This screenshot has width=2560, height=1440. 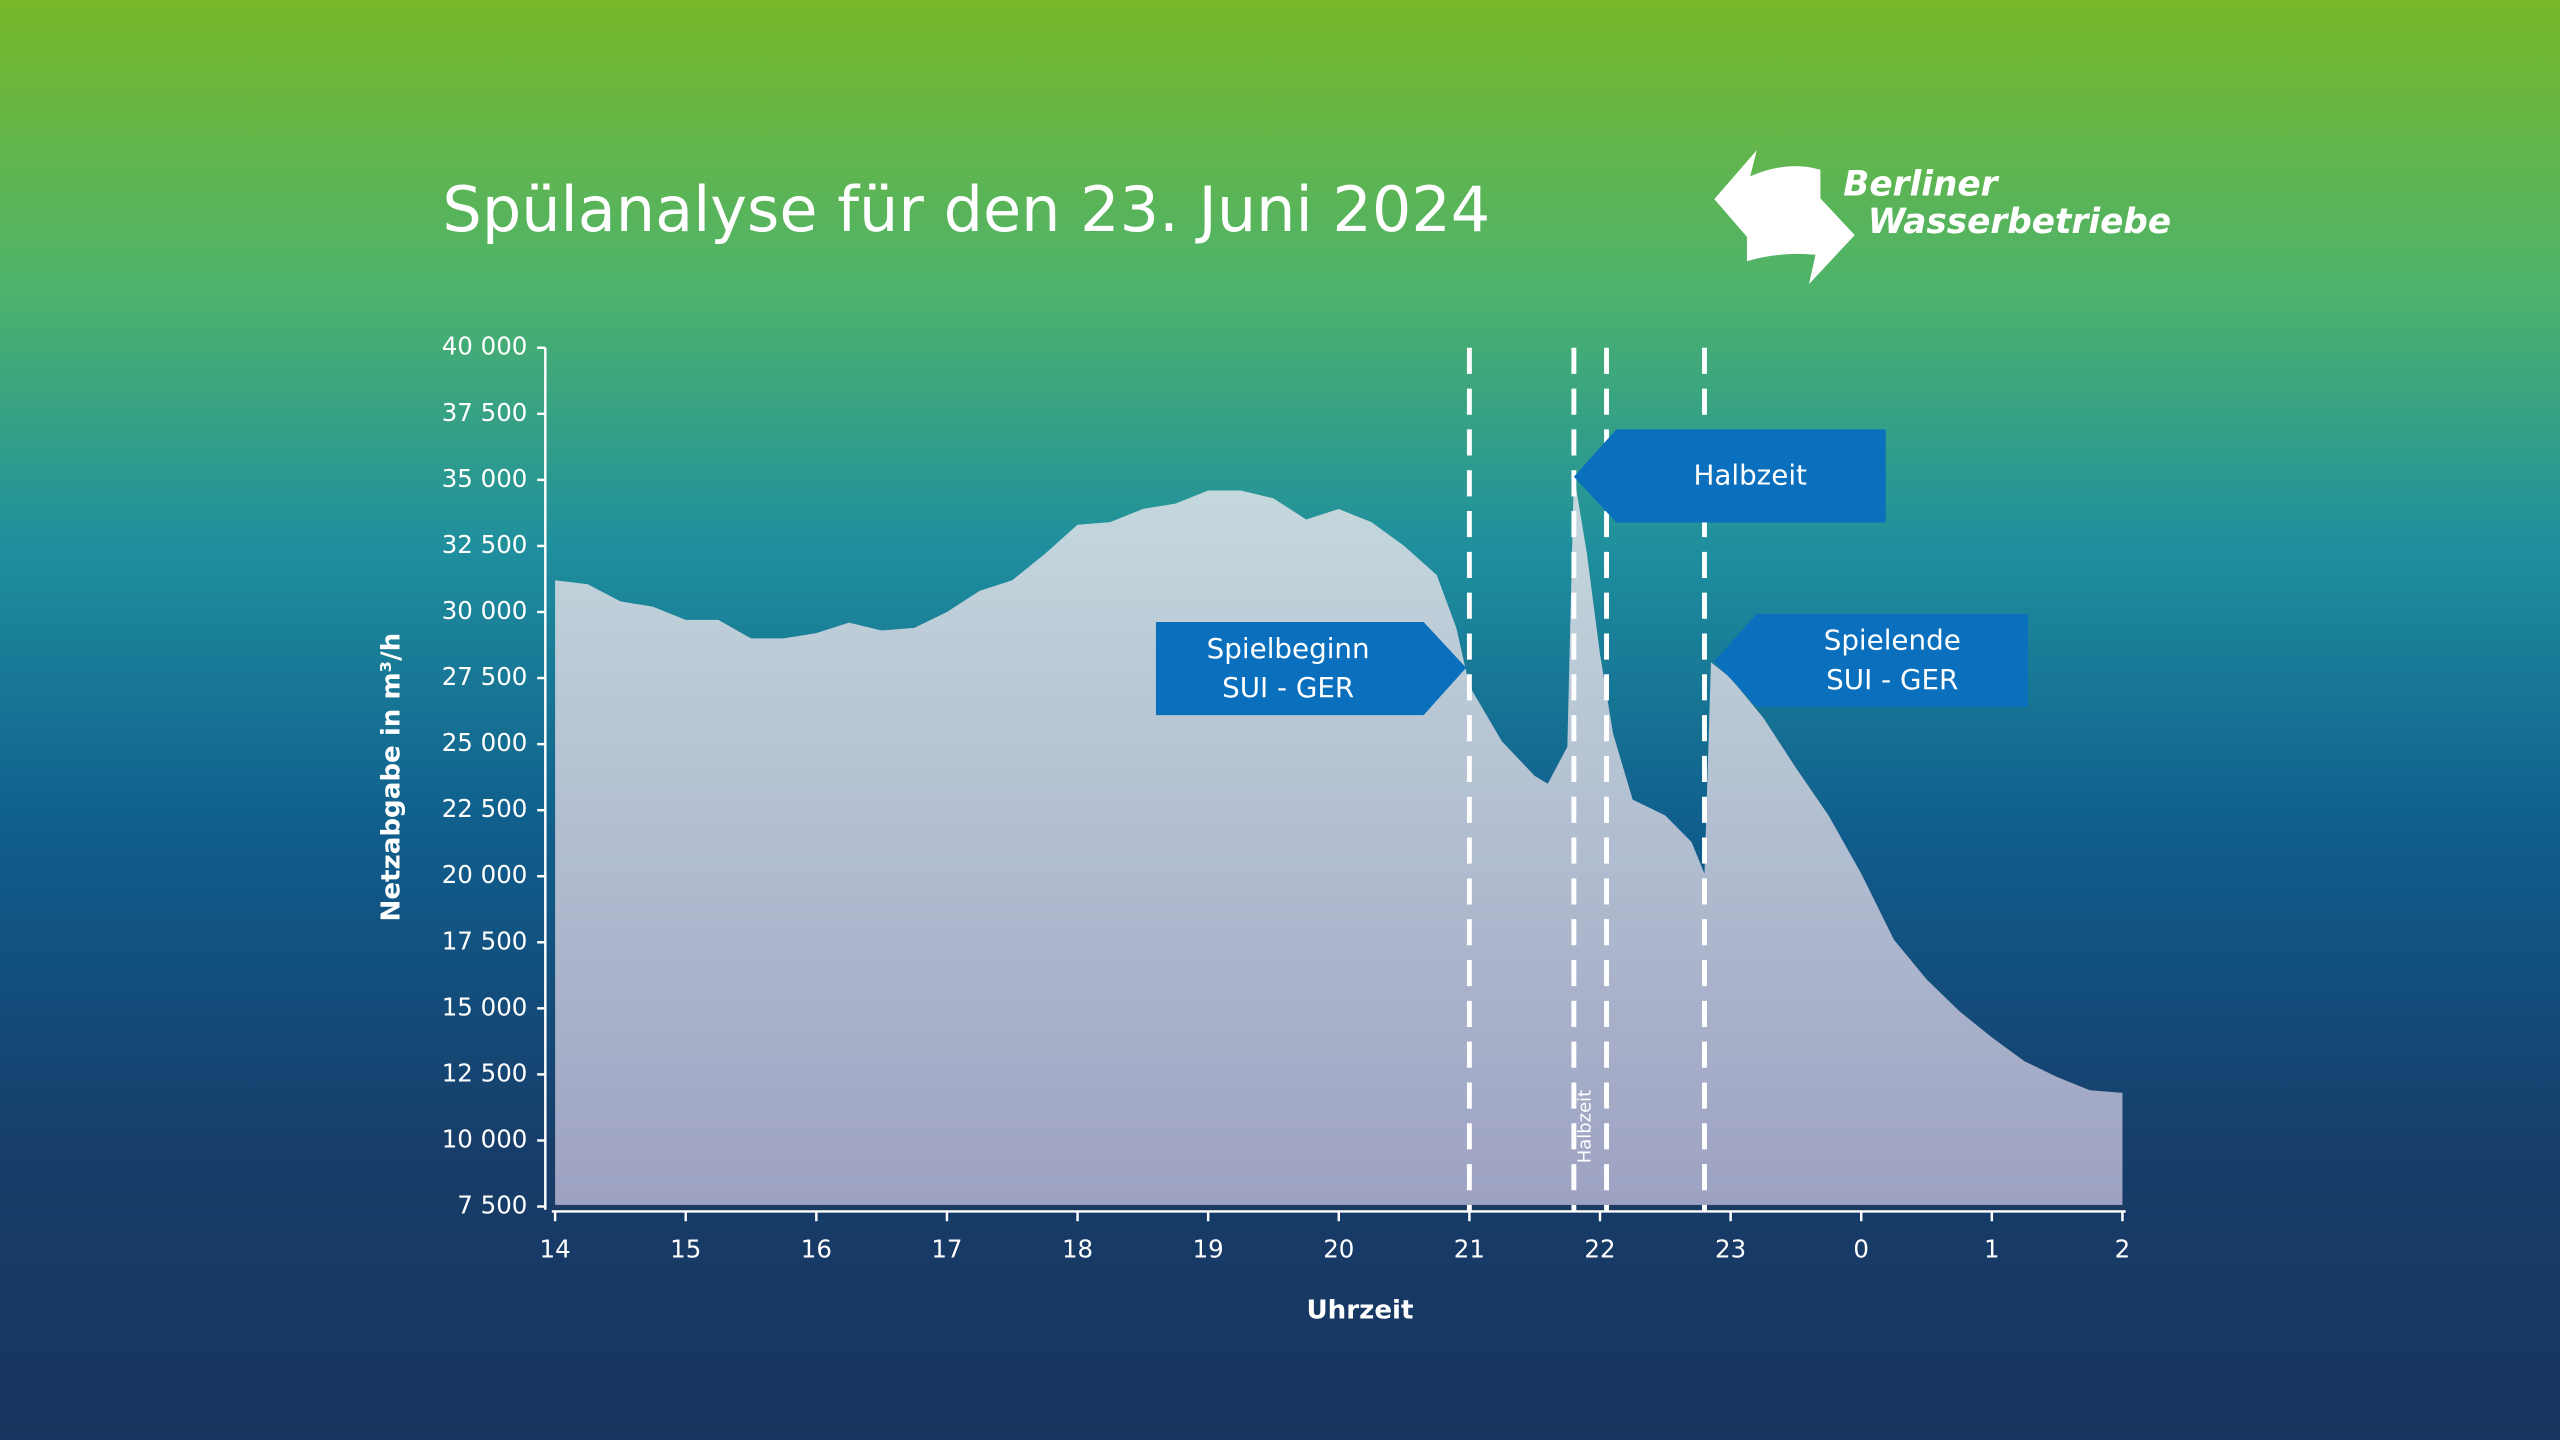 I want to click on x-tick-label: 0, so click(x=1861, y=1249).